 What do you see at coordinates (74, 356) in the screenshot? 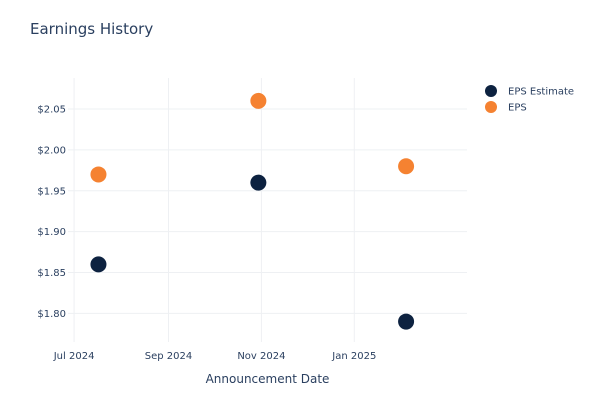
I see `x-tick-label: Jul 2024` at bounding box center [74, 356].